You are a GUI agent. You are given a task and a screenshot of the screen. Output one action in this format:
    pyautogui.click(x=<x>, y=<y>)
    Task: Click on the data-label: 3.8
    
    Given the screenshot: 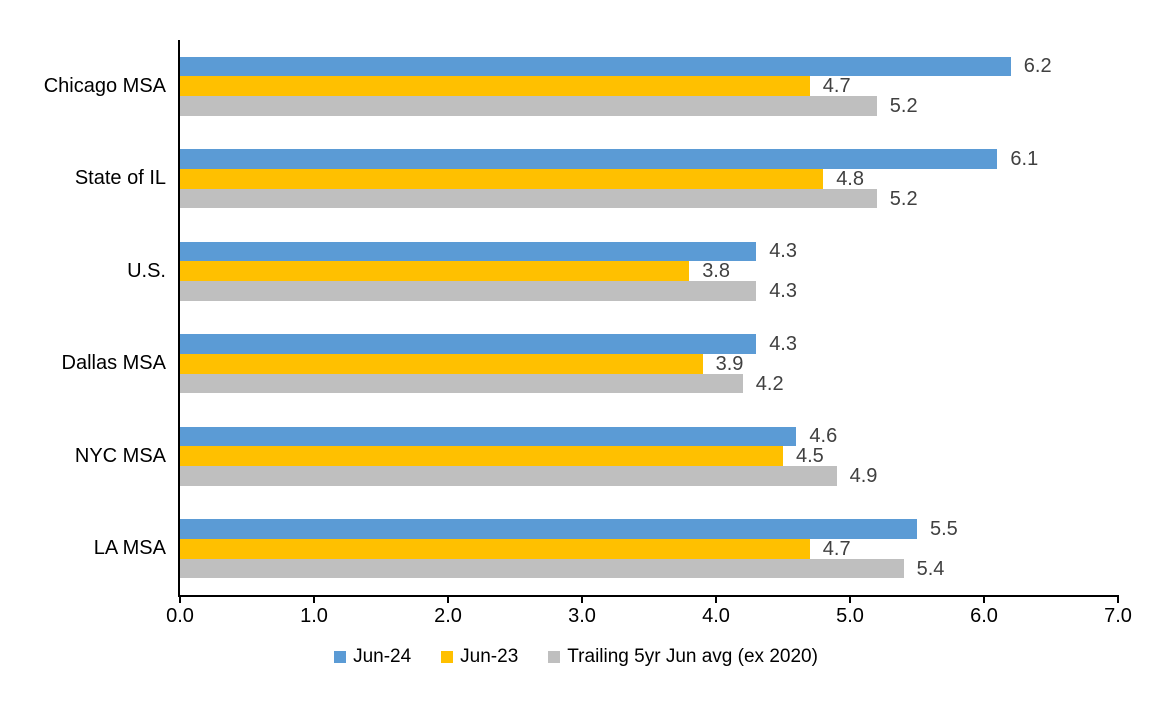 What is the action you would take?
    pyautogui.click(x=716, y=271)
    